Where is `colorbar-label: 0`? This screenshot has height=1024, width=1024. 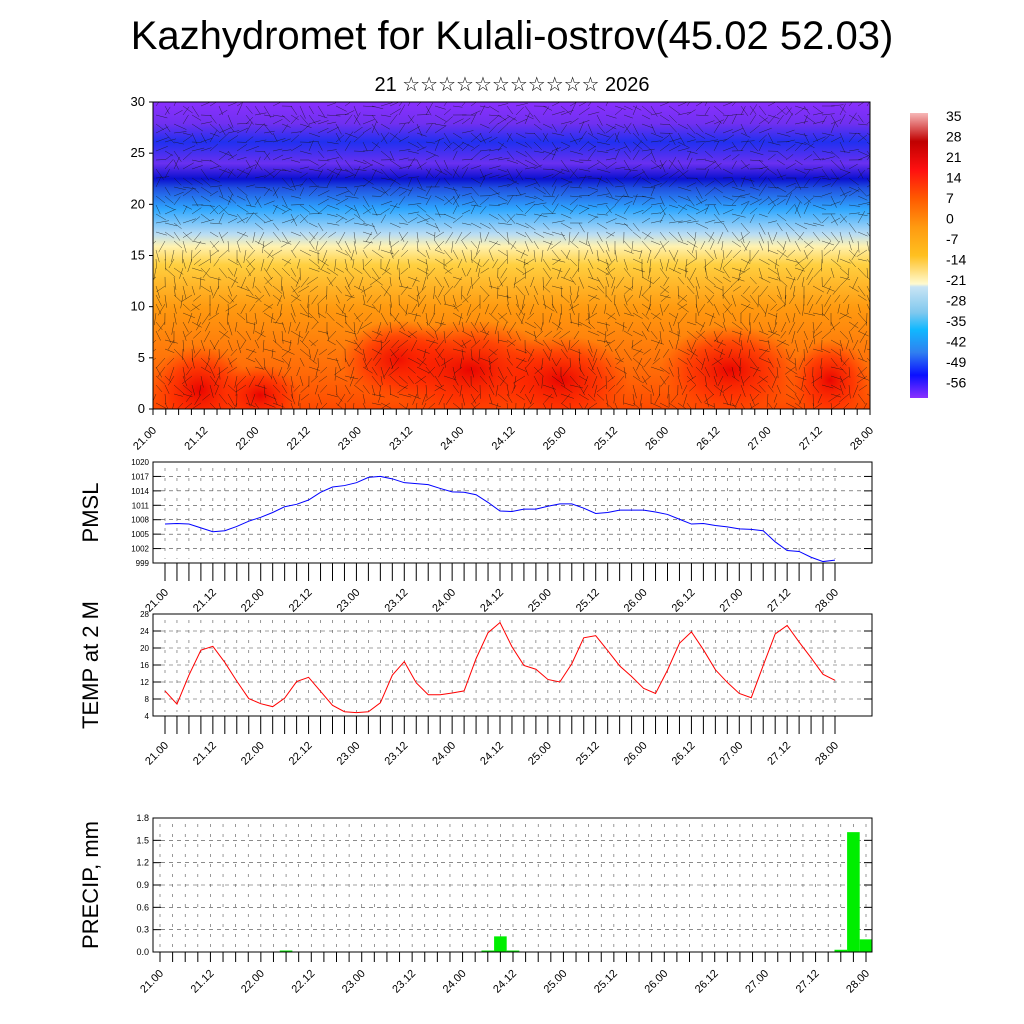
colorbar-label: 0 is located at coordinates (950, 219).